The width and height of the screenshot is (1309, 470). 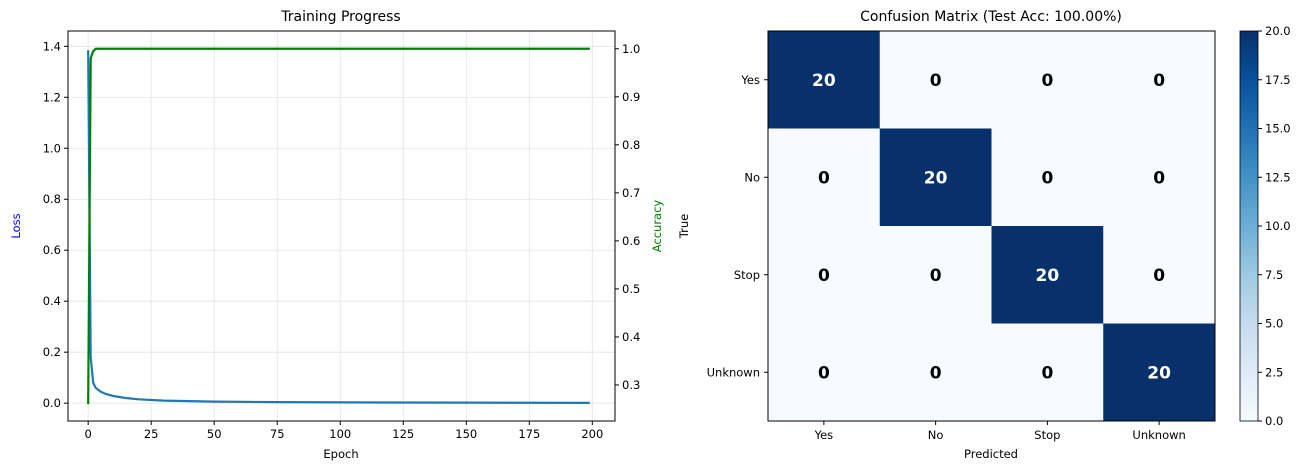 I want to click on colorbar, so click(x=1249, y=226).